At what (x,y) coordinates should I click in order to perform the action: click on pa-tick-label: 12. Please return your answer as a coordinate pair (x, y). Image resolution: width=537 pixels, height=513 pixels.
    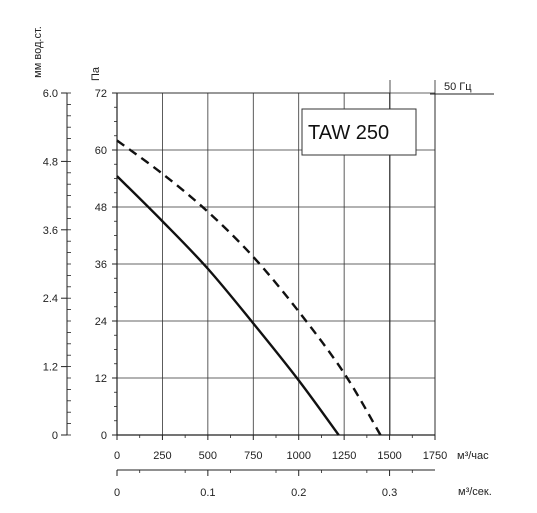
    Looking at the image, I should click on (101, 379).